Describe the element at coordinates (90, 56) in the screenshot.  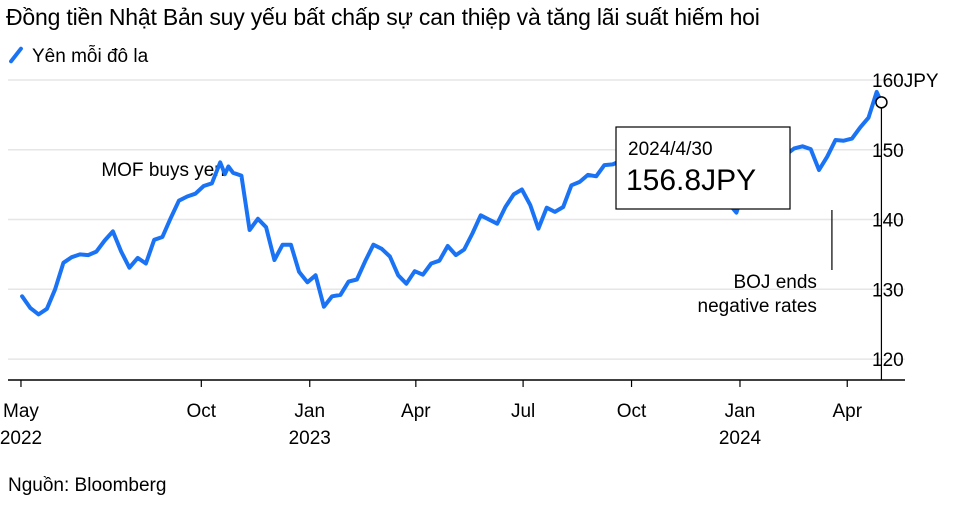
I see `legend-label: Yên mỗi đô la` at that location.